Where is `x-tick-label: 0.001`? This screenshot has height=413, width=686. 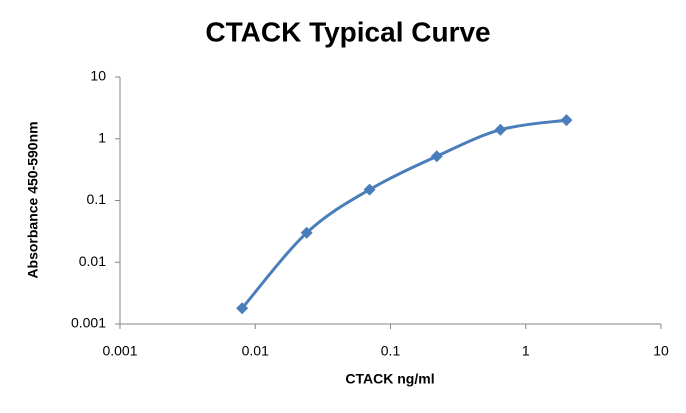 x-tick-label: 0.001 is located at coordinates (119, 351).